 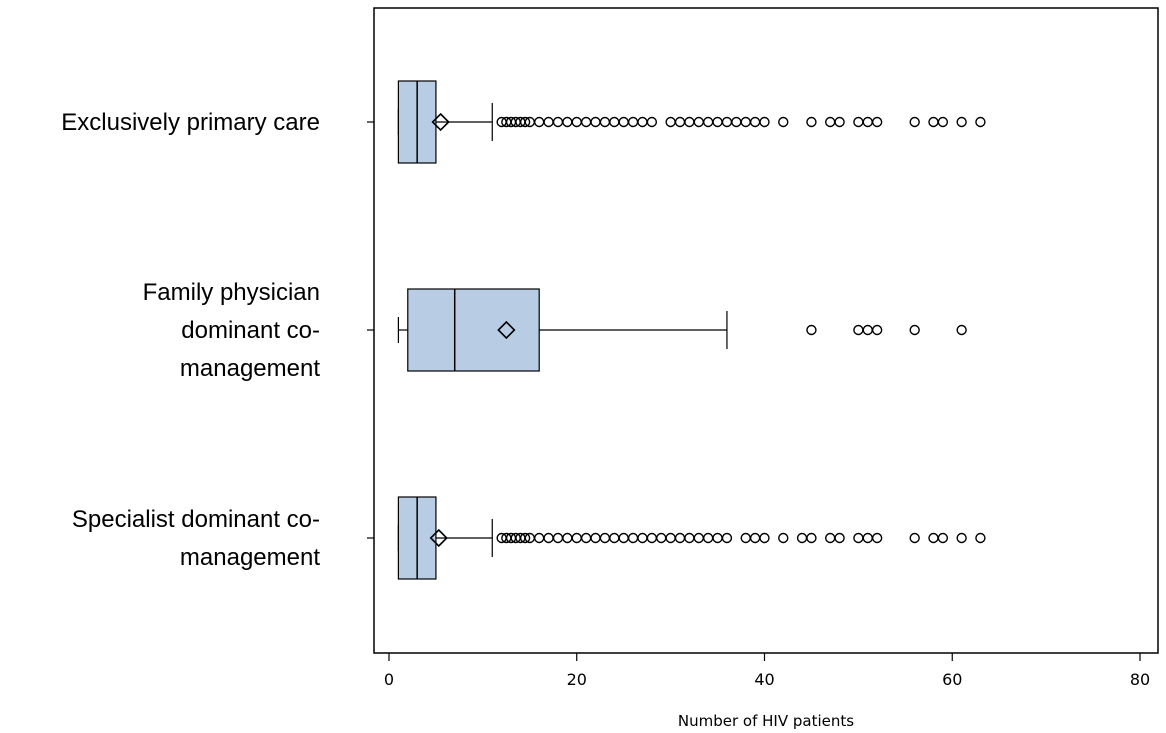 I want to click on iqr-box, so click(x=473, y=330).